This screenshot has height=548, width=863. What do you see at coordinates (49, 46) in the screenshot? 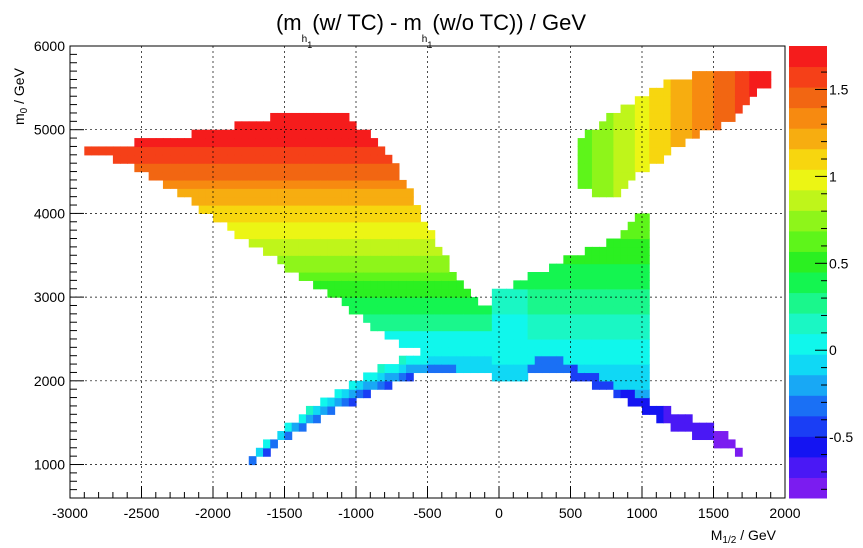
I see `y-tick-label: 6000` at bounding box center [49, 46].